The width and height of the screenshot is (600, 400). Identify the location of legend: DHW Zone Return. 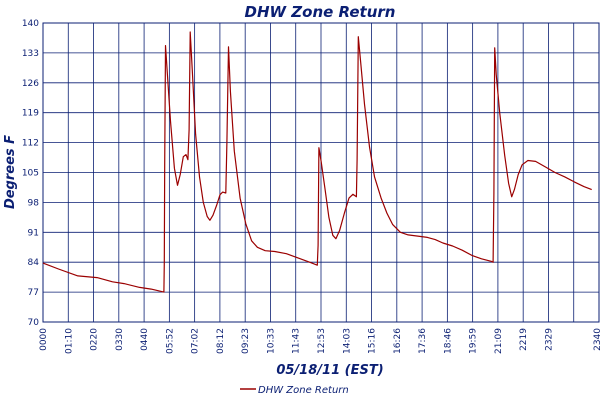
(294, 390).